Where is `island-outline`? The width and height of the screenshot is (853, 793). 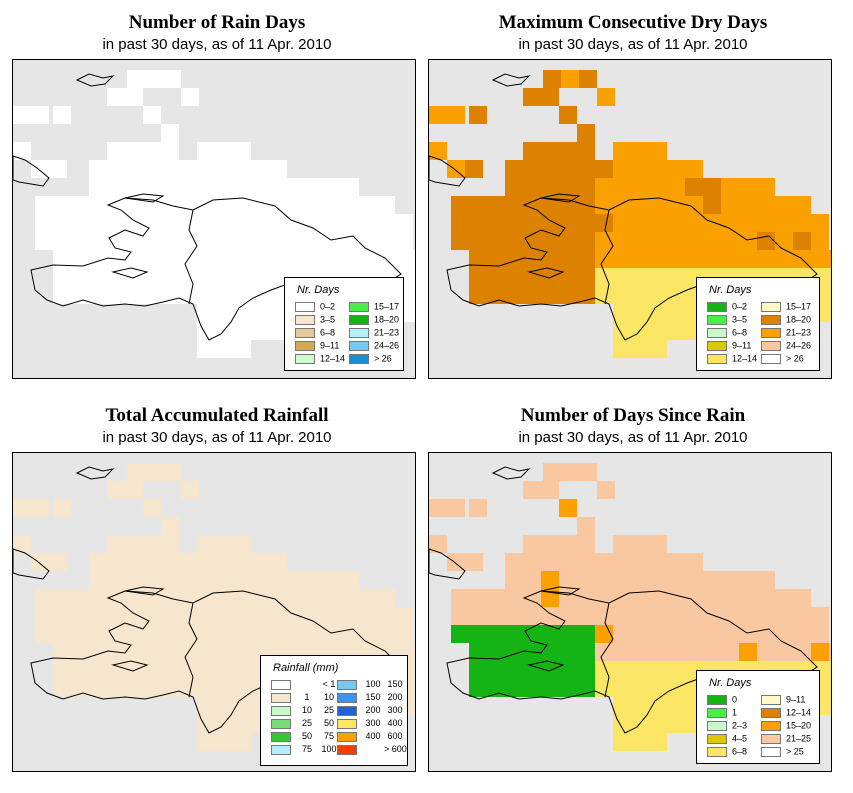
island-outline is located at coordinates (546, 666).